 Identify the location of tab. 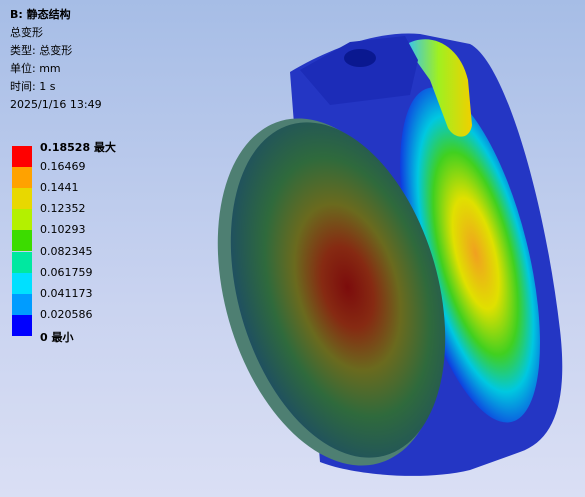
(438, 88).